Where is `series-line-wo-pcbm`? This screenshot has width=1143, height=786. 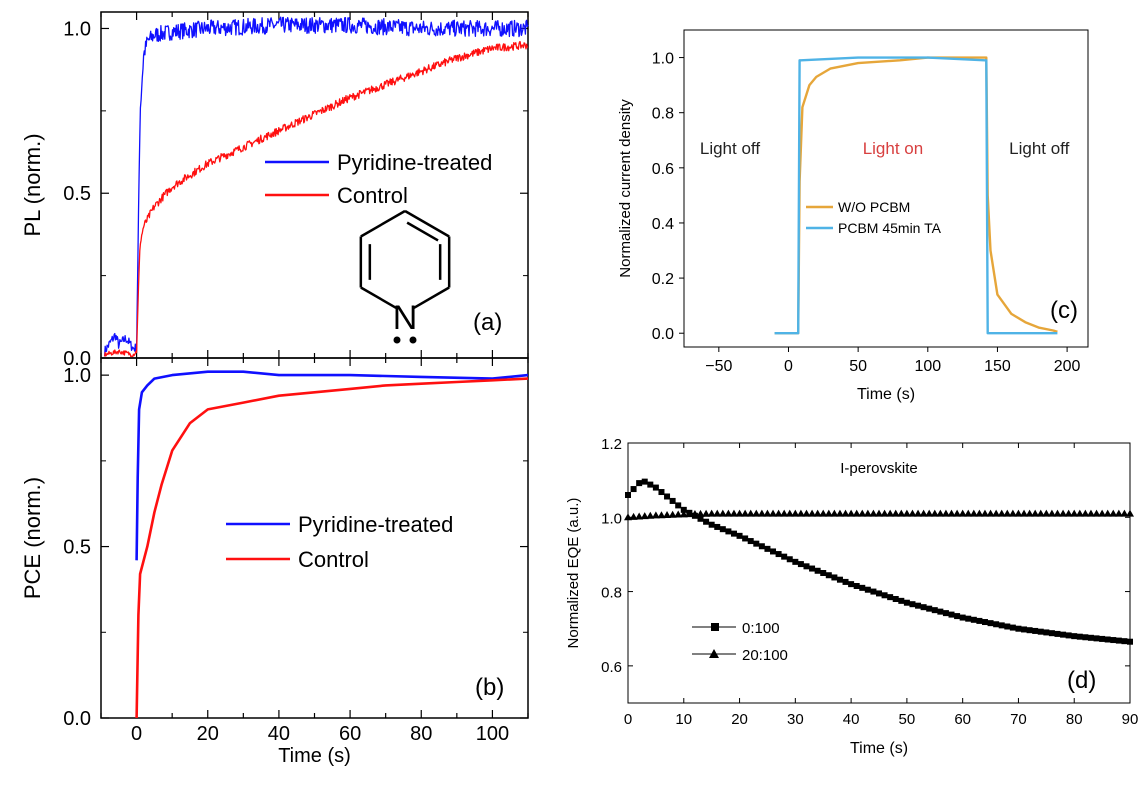
series-line-wo-pcbm is located at coordinates (916, 195).